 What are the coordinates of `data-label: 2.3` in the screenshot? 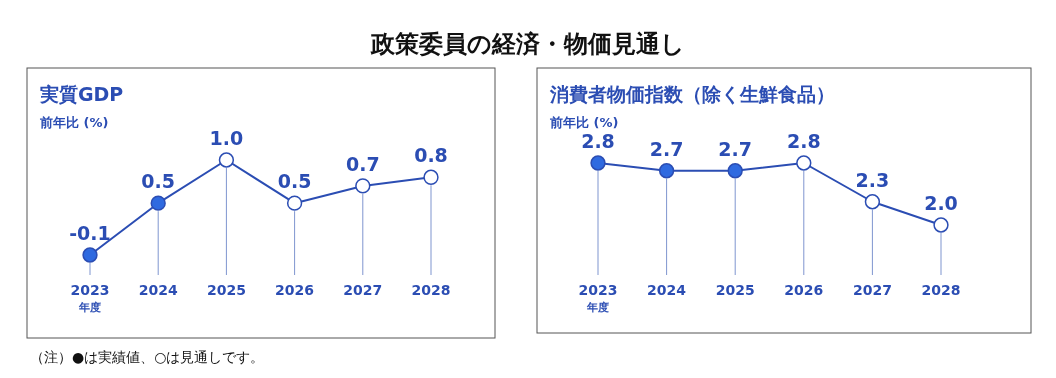 It's located at (872, 179).